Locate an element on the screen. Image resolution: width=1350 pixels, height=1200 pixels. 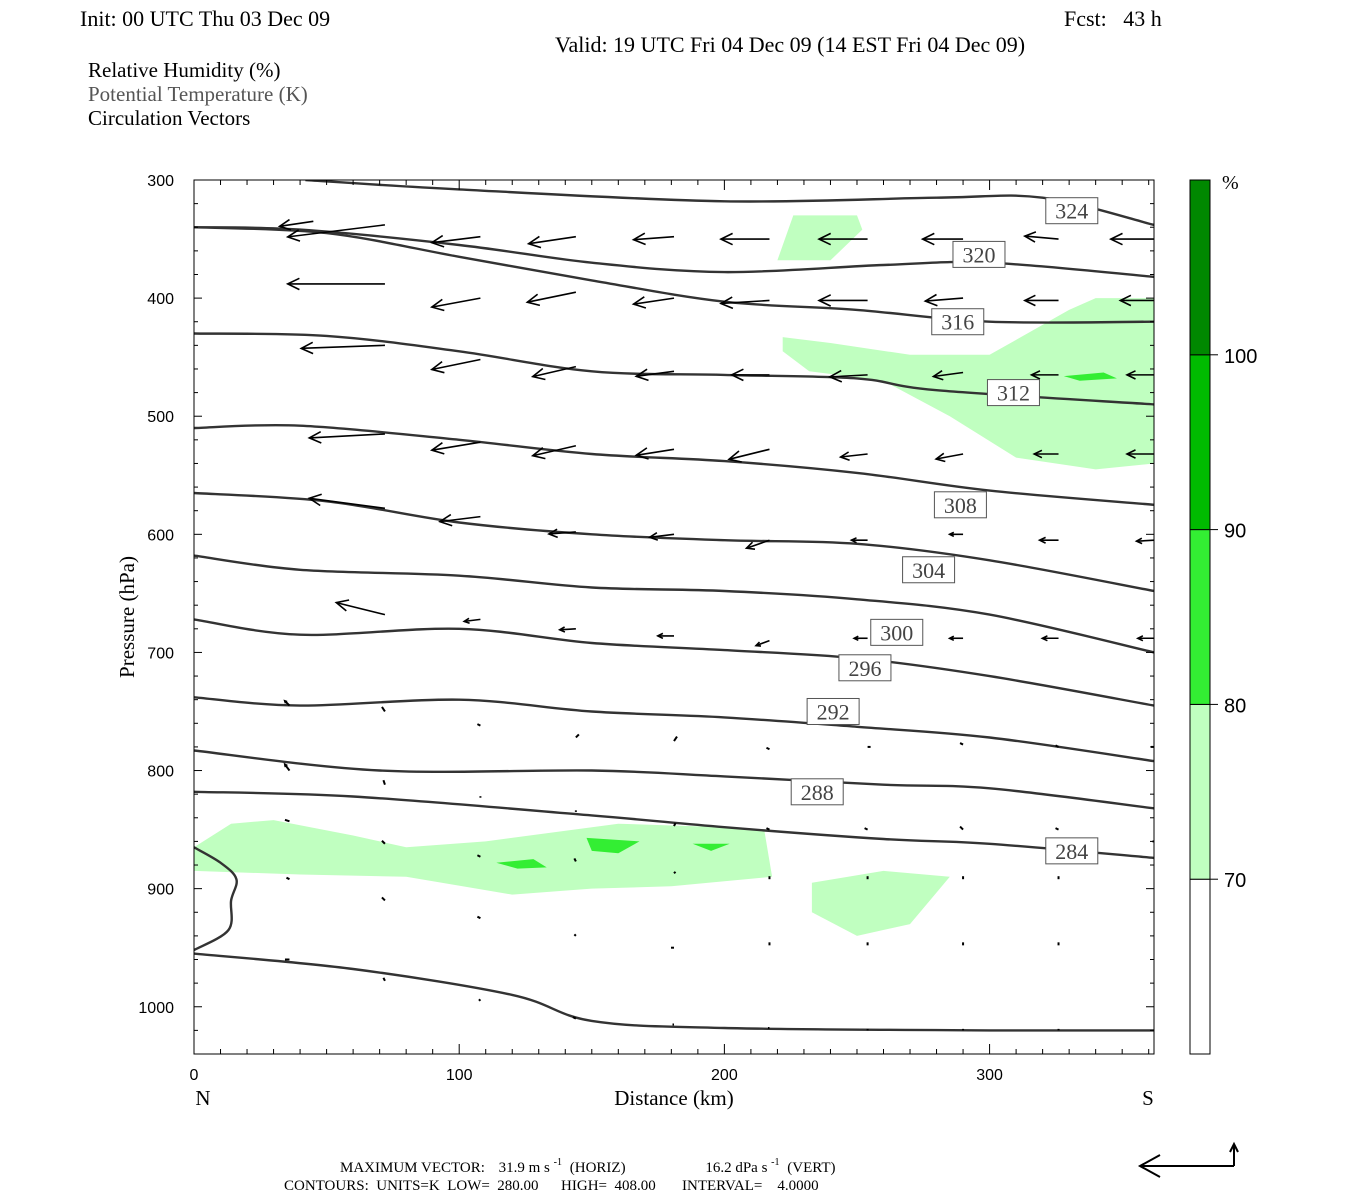
x-tick-label-300: 300 is located at coordinates (989, 1075).